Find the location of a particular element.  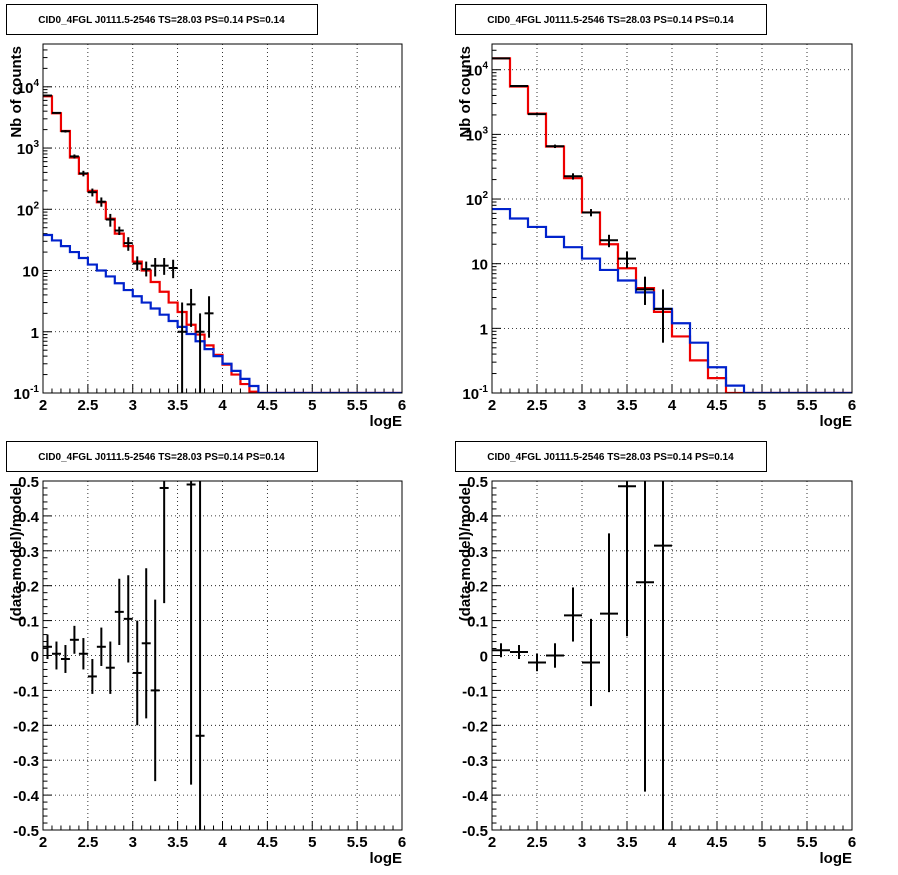

y-tick-label: 0.5 is located at coordinates (28, 482).